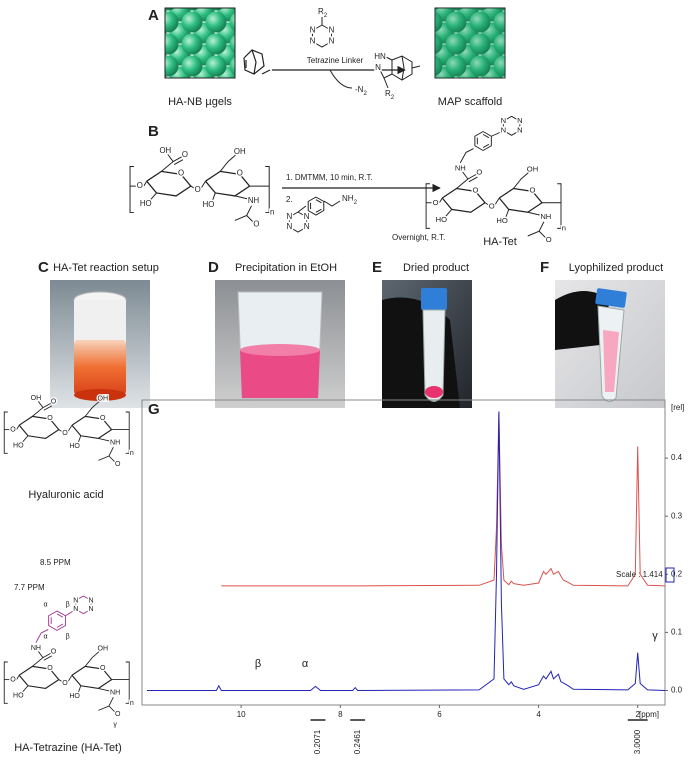 Image resolution: width=690 pixels, height=762 pixels. Describe the element at coordinates (380, 56) in the screenshot. I see `atom-label: HN` at that location.